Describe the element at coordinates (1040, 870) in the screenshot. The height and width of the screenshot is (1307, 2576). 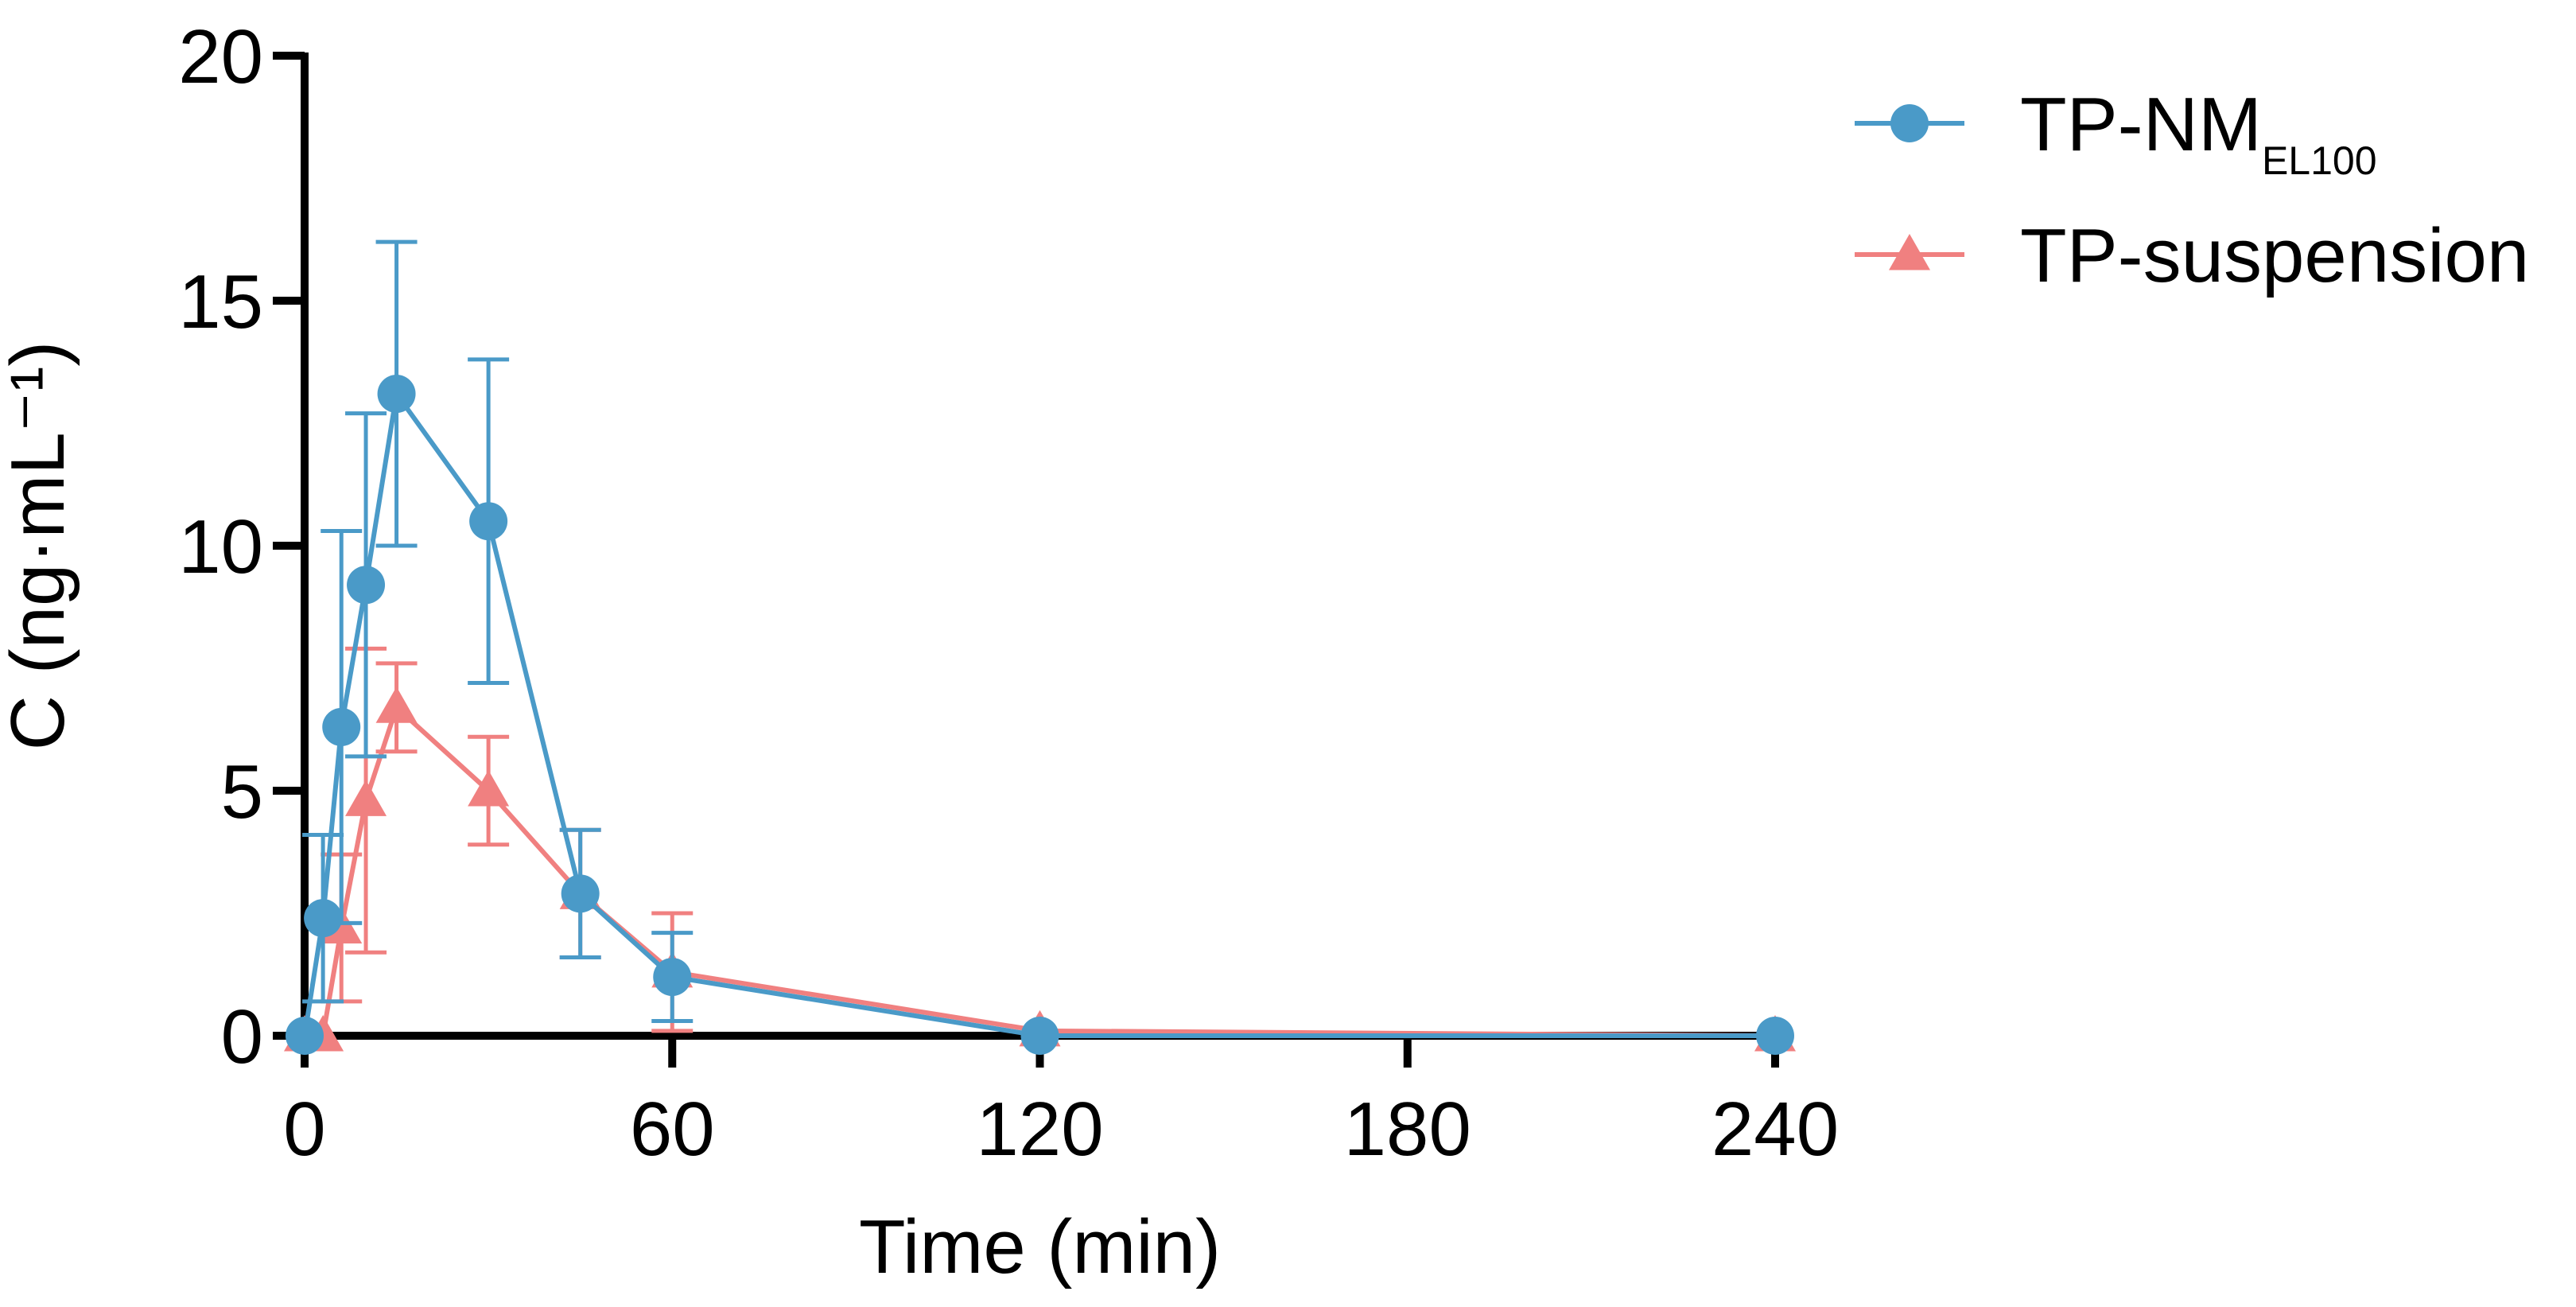
I see `series-line` at that location.